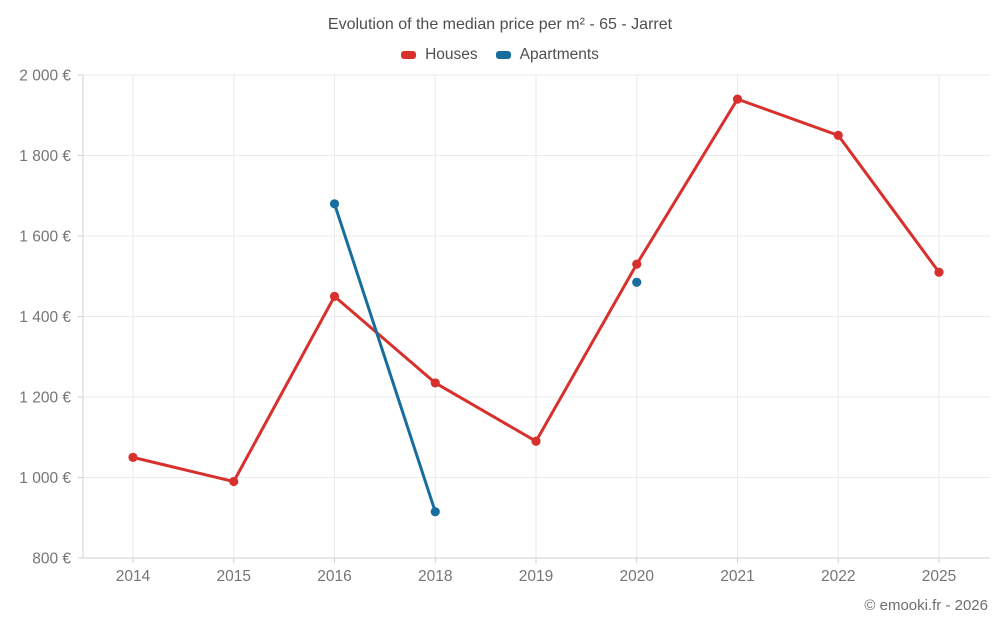 This screenshot has height=625, width=1000. I want to click on legend-label-houses: Houses, so click(451, 54).